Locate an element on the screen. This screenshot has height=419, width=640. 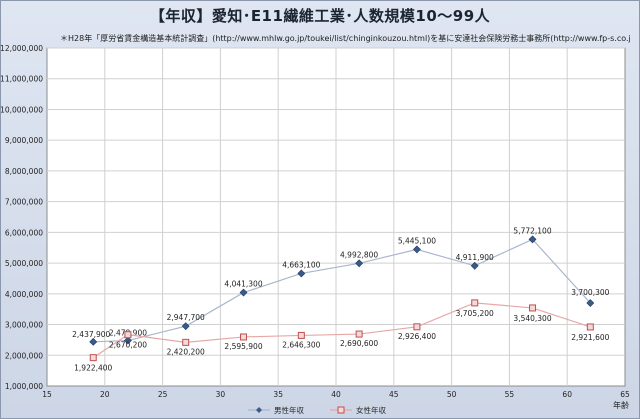
x-tick-label: 35 is located at coordinates (278, 394).